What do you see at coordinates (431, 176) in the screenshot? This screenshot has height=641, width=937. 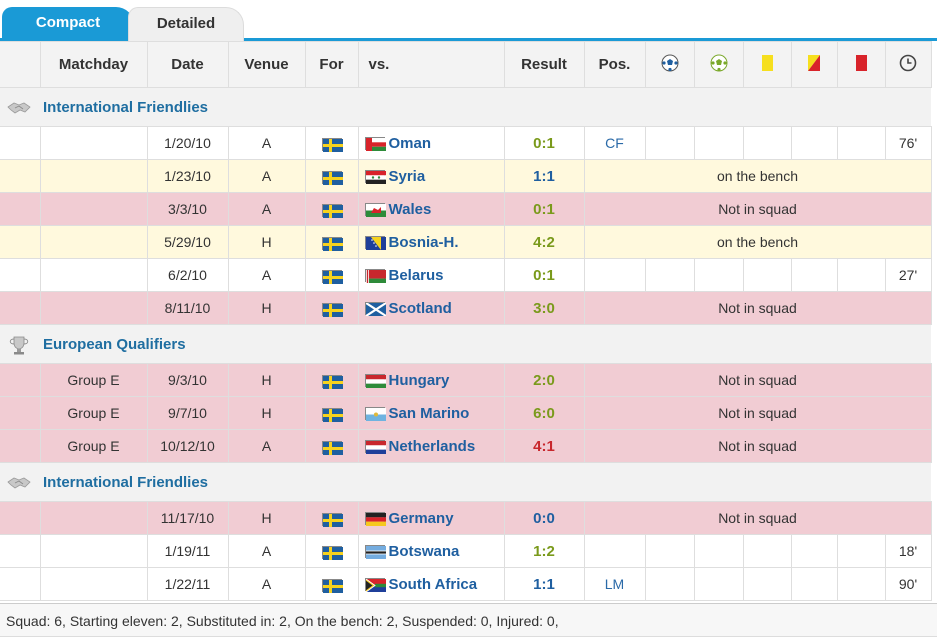 I see `opponent-cell: Syria` at bounding box center [431, 176].